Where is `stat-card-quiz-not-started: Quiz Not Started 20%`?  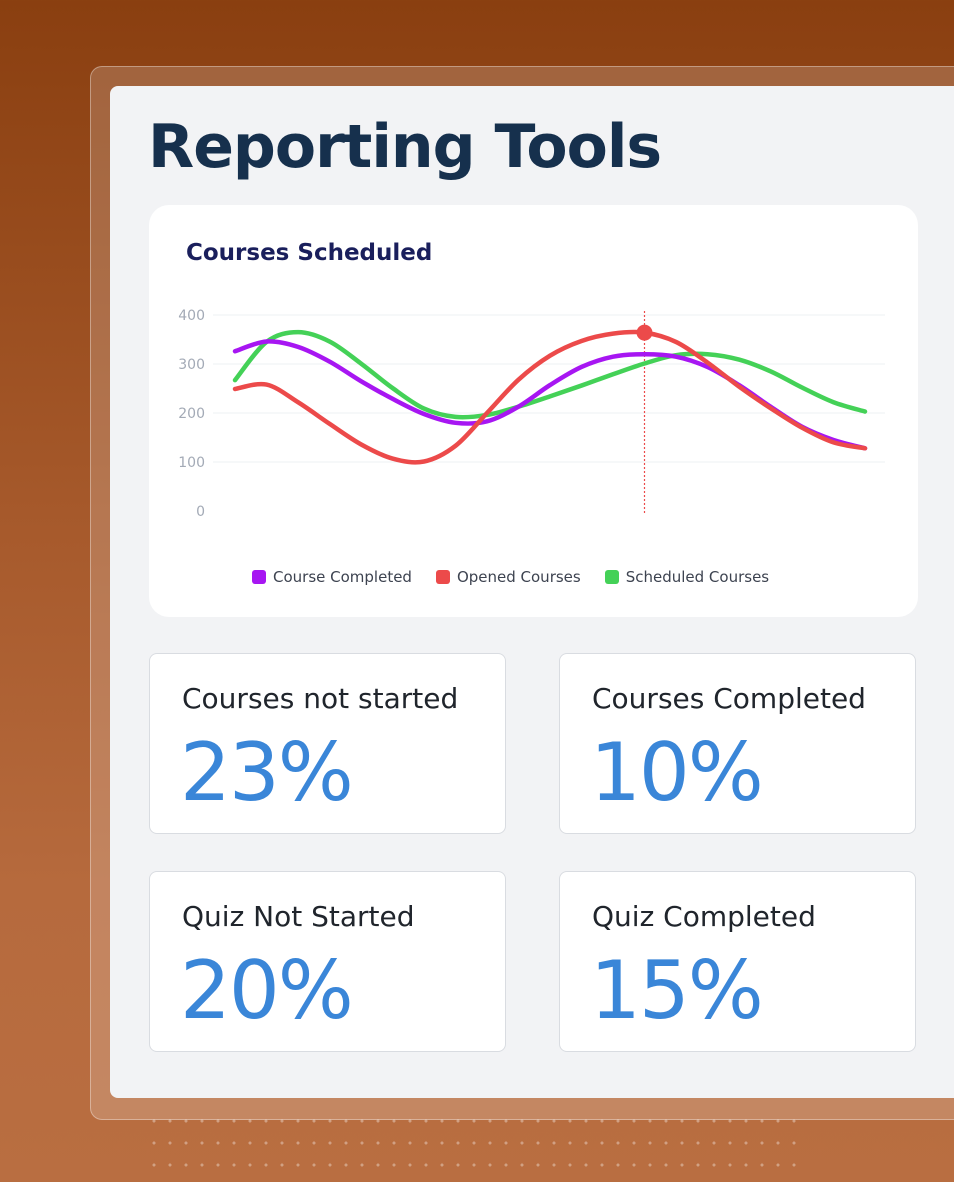 stat-card-quiz-not-started: Quiz Not Started 20% is located at coordinates (327, 961).